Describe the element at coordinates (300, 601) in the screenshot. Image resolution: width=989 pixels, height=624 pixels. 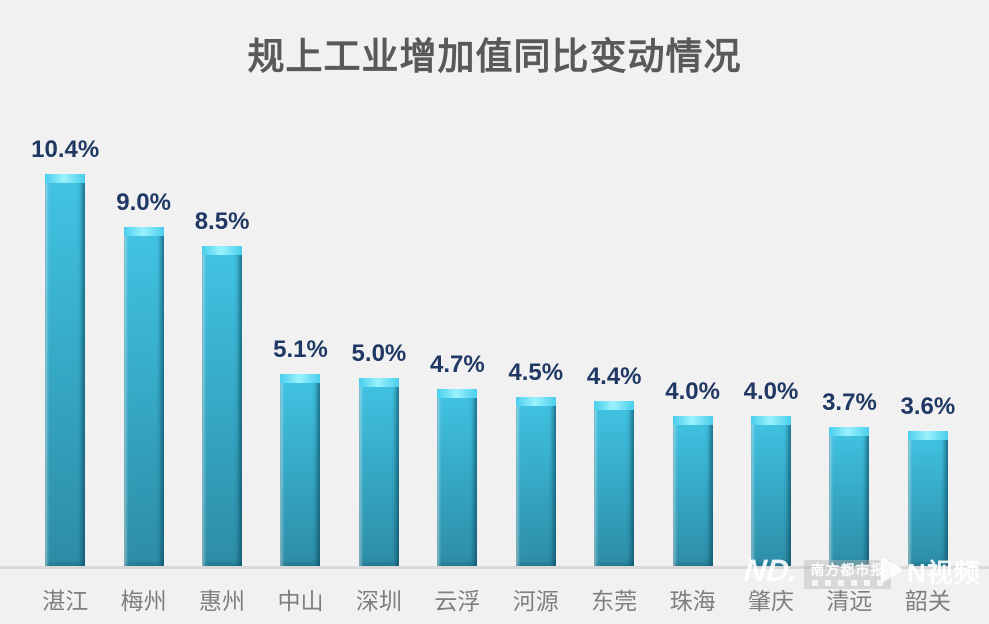
I see `x-axis-label: 中山` at that location.